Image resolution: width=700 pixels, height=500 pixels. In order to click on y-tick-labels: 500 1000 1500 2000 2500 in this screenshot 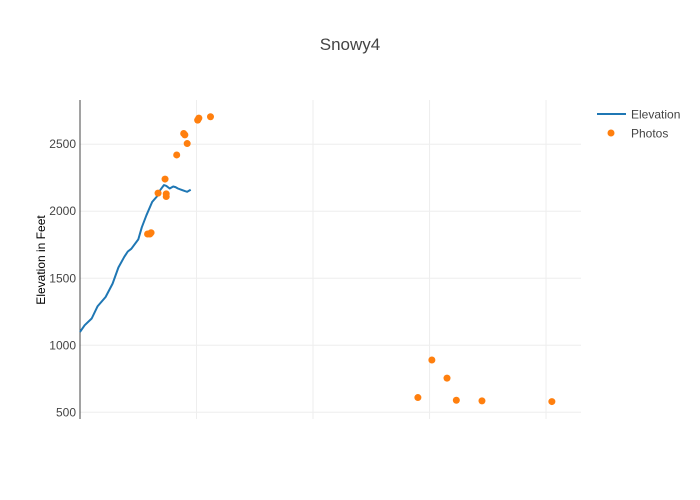, I will do `click(62, 278)`.